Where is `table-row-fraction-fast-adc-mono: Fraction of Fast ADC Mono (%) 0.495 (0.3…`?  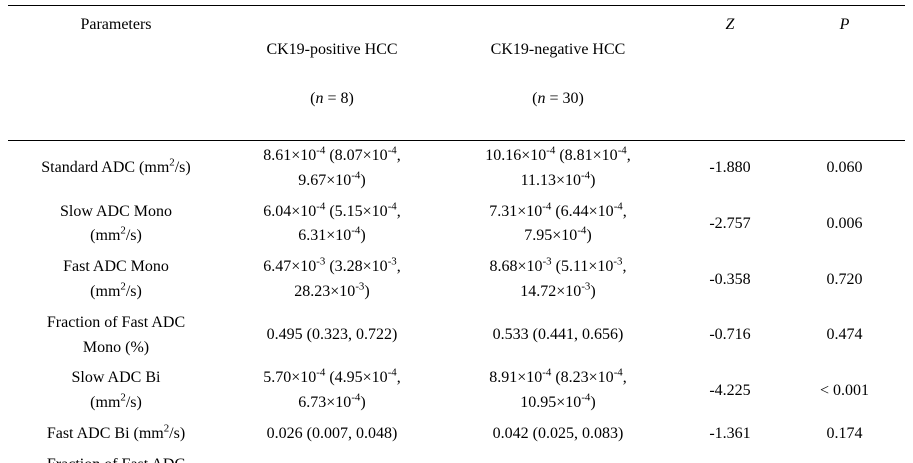 table-row-fraction-fast-adc-mono: Fraction of Fast ADC Mono (%) 0.495 (0.3… is located at coordinates (456, 336).